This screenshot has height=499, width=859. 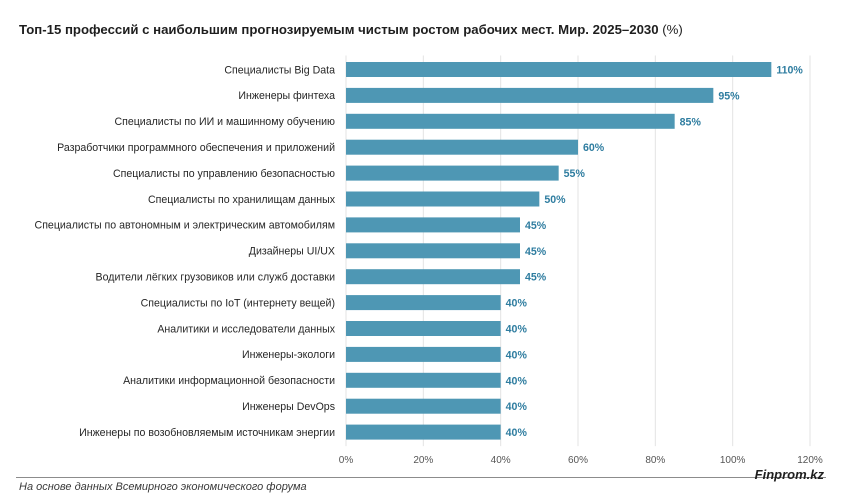 What do you see at coordinates (286, 96) in the screenshot?
I see `category-label: Инженеры финтеха` at bounding box center [286, 96].